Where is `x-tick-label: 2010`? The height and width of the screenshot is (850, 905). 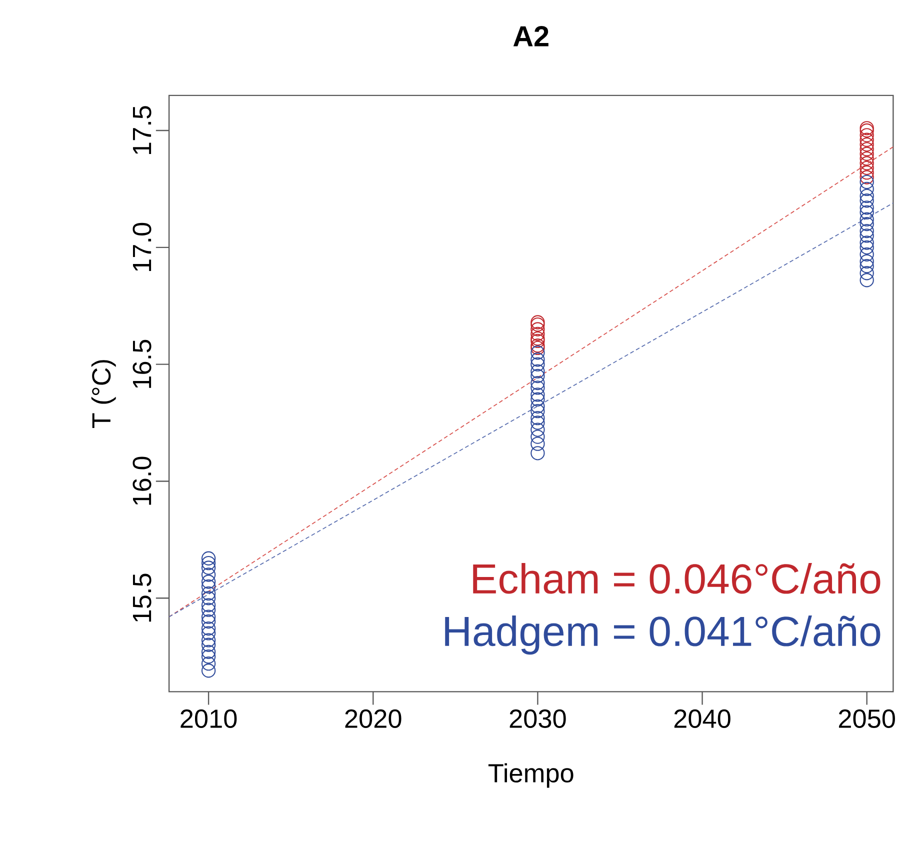
x-tick-label: 2010 is located at coordinates (208, 718).